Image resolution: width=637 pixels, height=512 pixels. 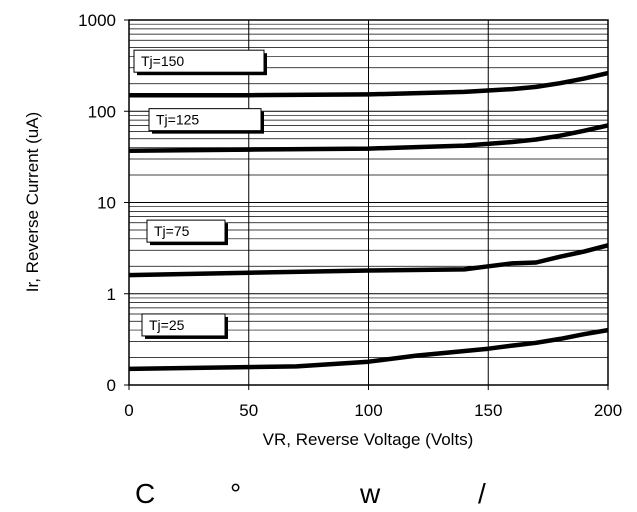 I want to click on x-tick-label: 100, so click(x=368, y=410).